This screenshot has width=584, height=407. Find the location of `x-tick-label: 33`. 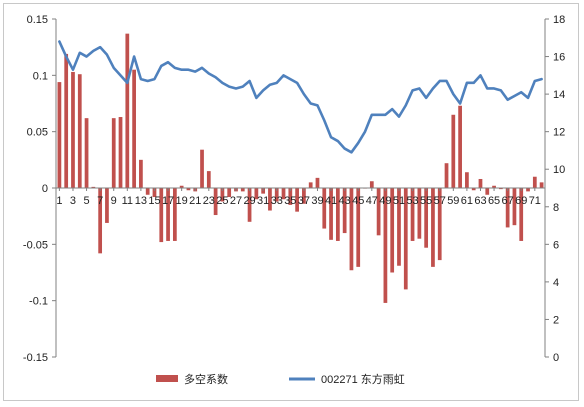

x-tick-label: 33 is located at coordinates (277, 201).